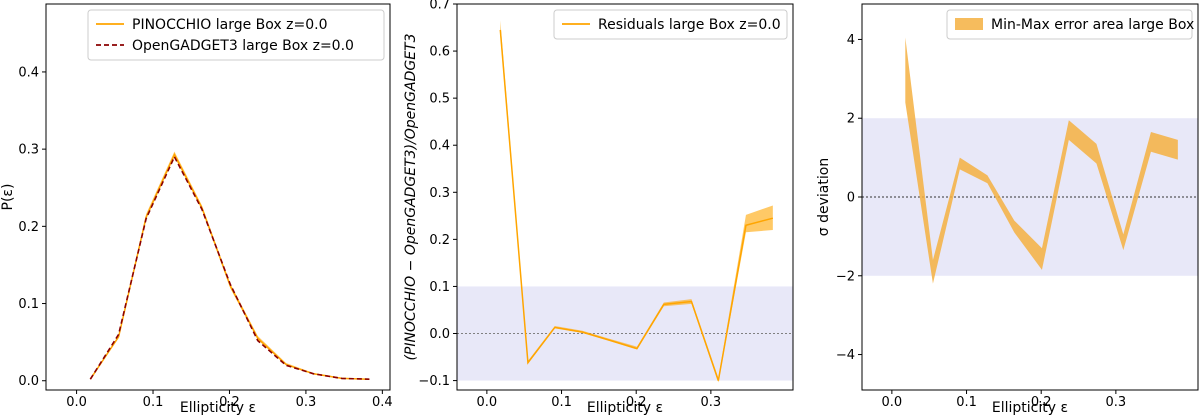 The height and width of the screenshot is (417, 1200). Describe the element at coordinates (411, 196) in the screenshot. I see `y-axis-label: (PINOCCHIO − OpenGADGET3)/OpenGADGET3` at that location.